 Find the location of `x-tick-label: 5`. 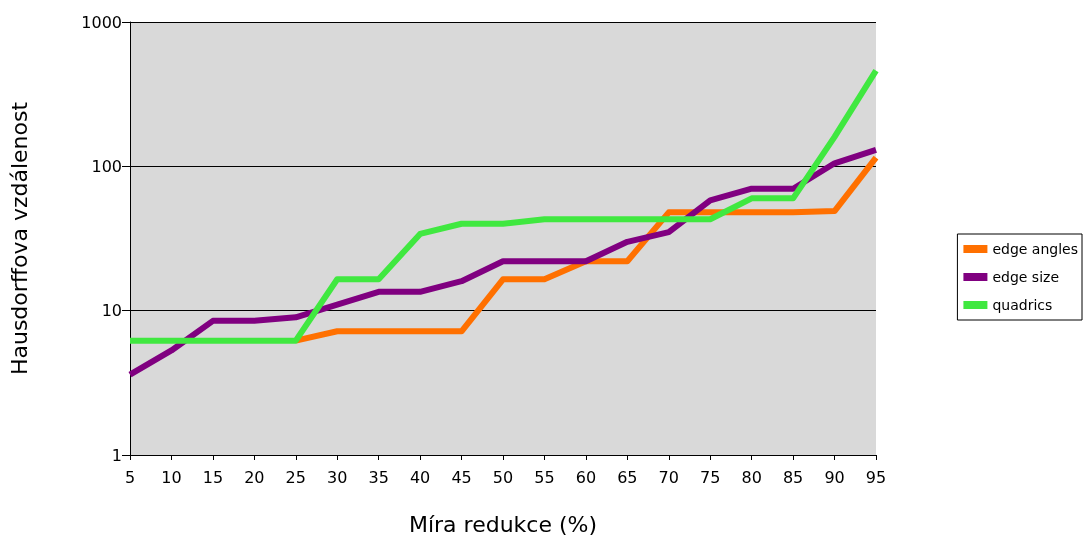

x-tick-label: 5 is located at coordinates (130, 477).